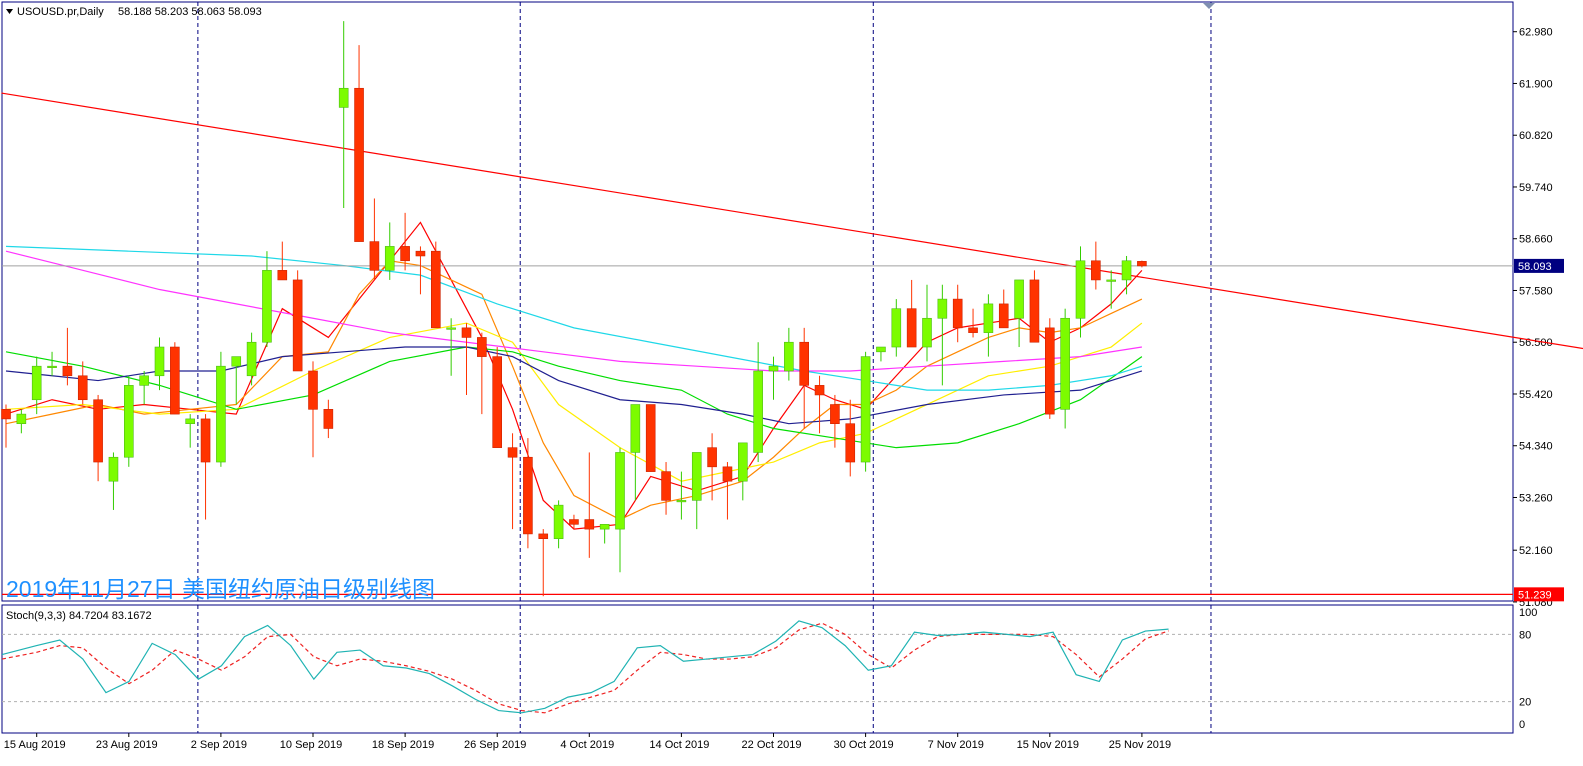 Image resolution: width=1583 pixels, height=766 pixels. Describe the element at coordinates (1536, 447) in the screenshot. I see `y-axis-label: 54.340` at that location.